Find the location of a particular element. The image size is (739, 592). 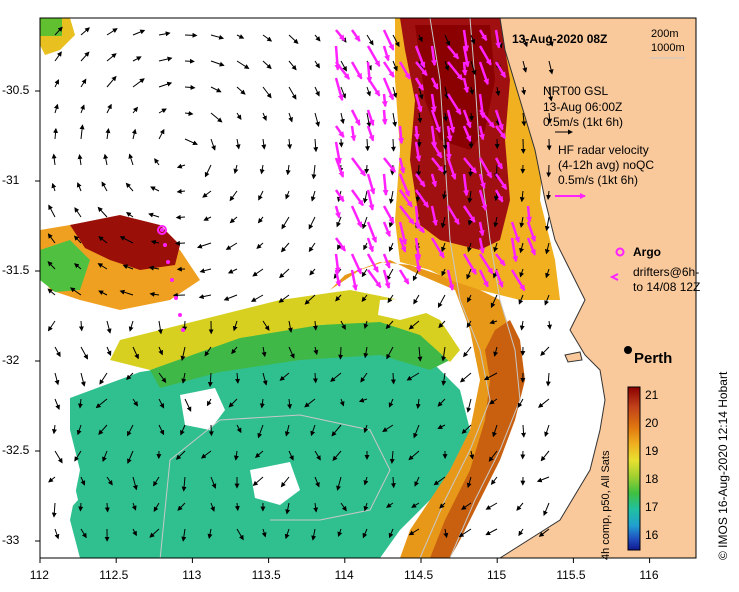

sst-yellow-band is located at coordinates (285, 330).